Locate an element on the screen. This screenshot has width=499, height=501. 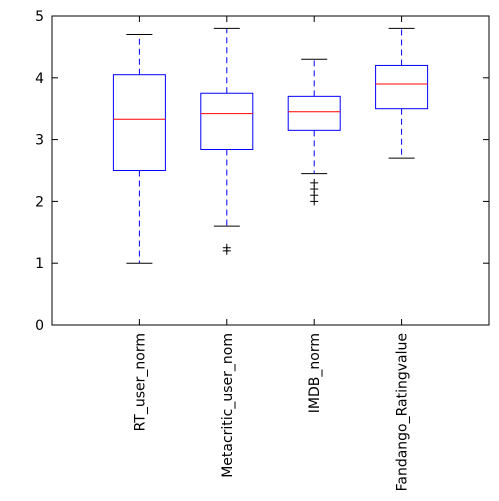
box-group-IMDB_norm is located at coordinates (314, 132).